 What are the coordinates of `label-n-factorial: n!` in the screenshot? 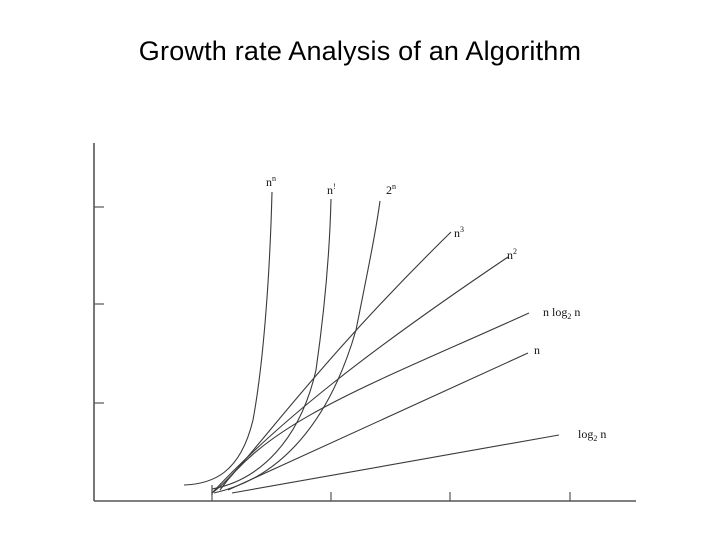 It's located at (331, 189).